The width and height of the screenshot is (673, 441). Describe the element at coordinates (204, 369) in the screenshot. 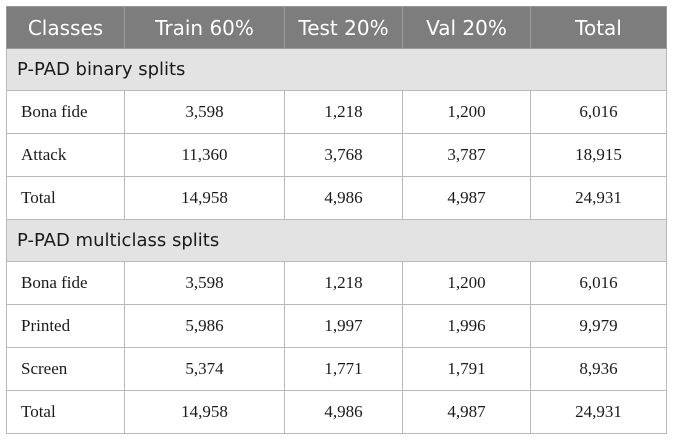

I see `cell-train: 5,374` at that location.